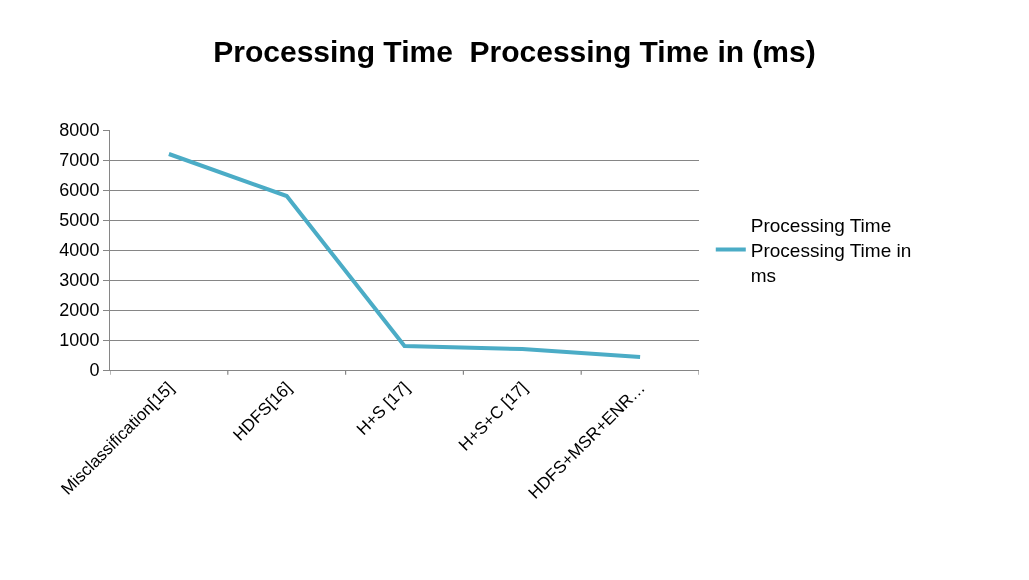 This screenshot has height=580, width=1029. What do you see at coordinates (79, 220) in the screenshot?
I see `y-tick-label: 5000` at bounding box center [79, 220].